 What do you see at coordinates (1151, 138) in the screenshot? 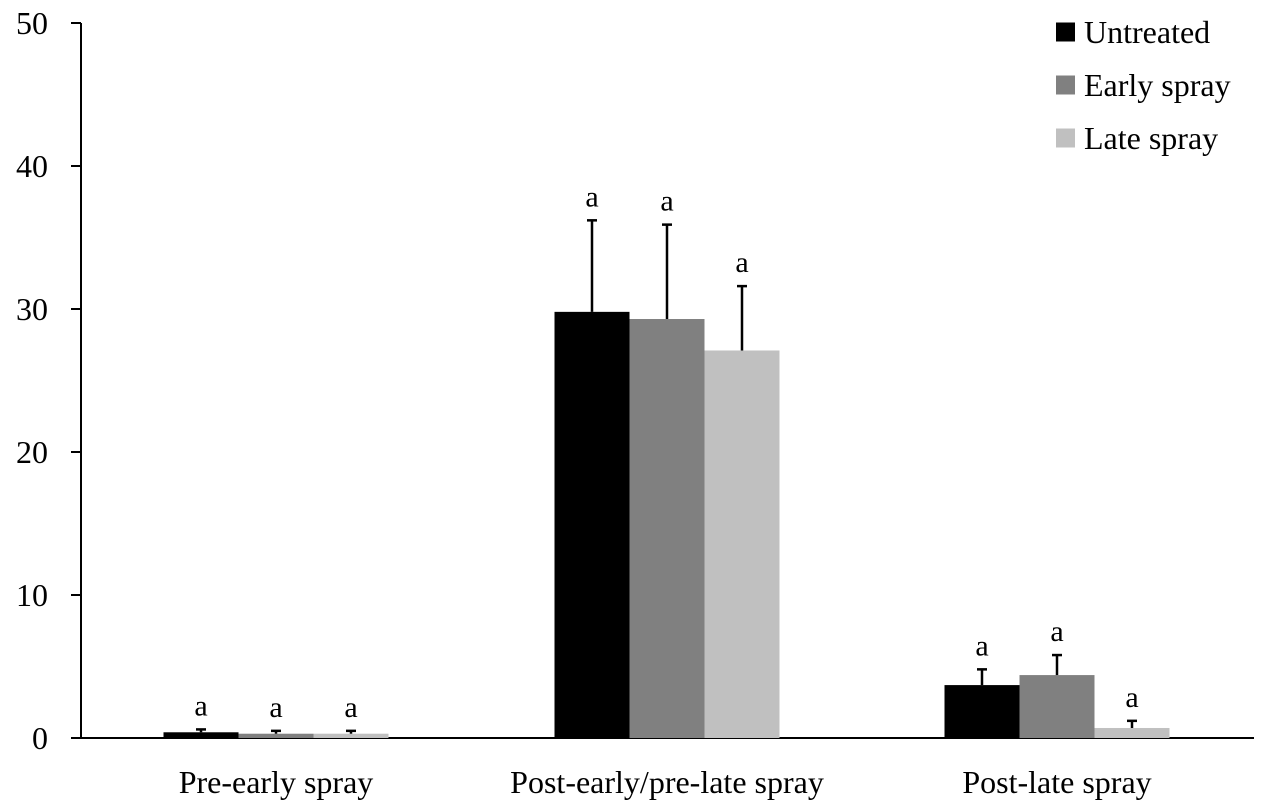
I see `legend-label: Late spray` at bounding box center [1151, 138].